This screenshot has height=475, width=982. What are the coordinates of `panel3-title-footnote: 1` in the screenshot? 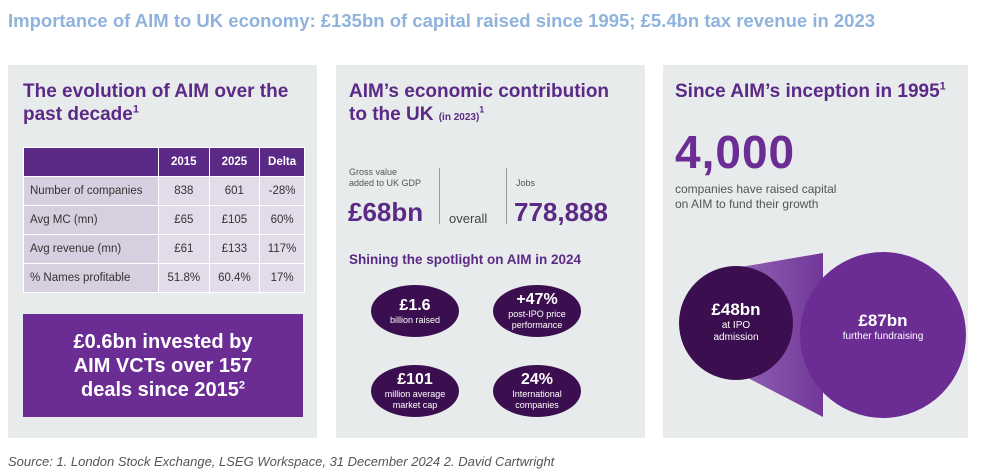 It's located at (942, 86).